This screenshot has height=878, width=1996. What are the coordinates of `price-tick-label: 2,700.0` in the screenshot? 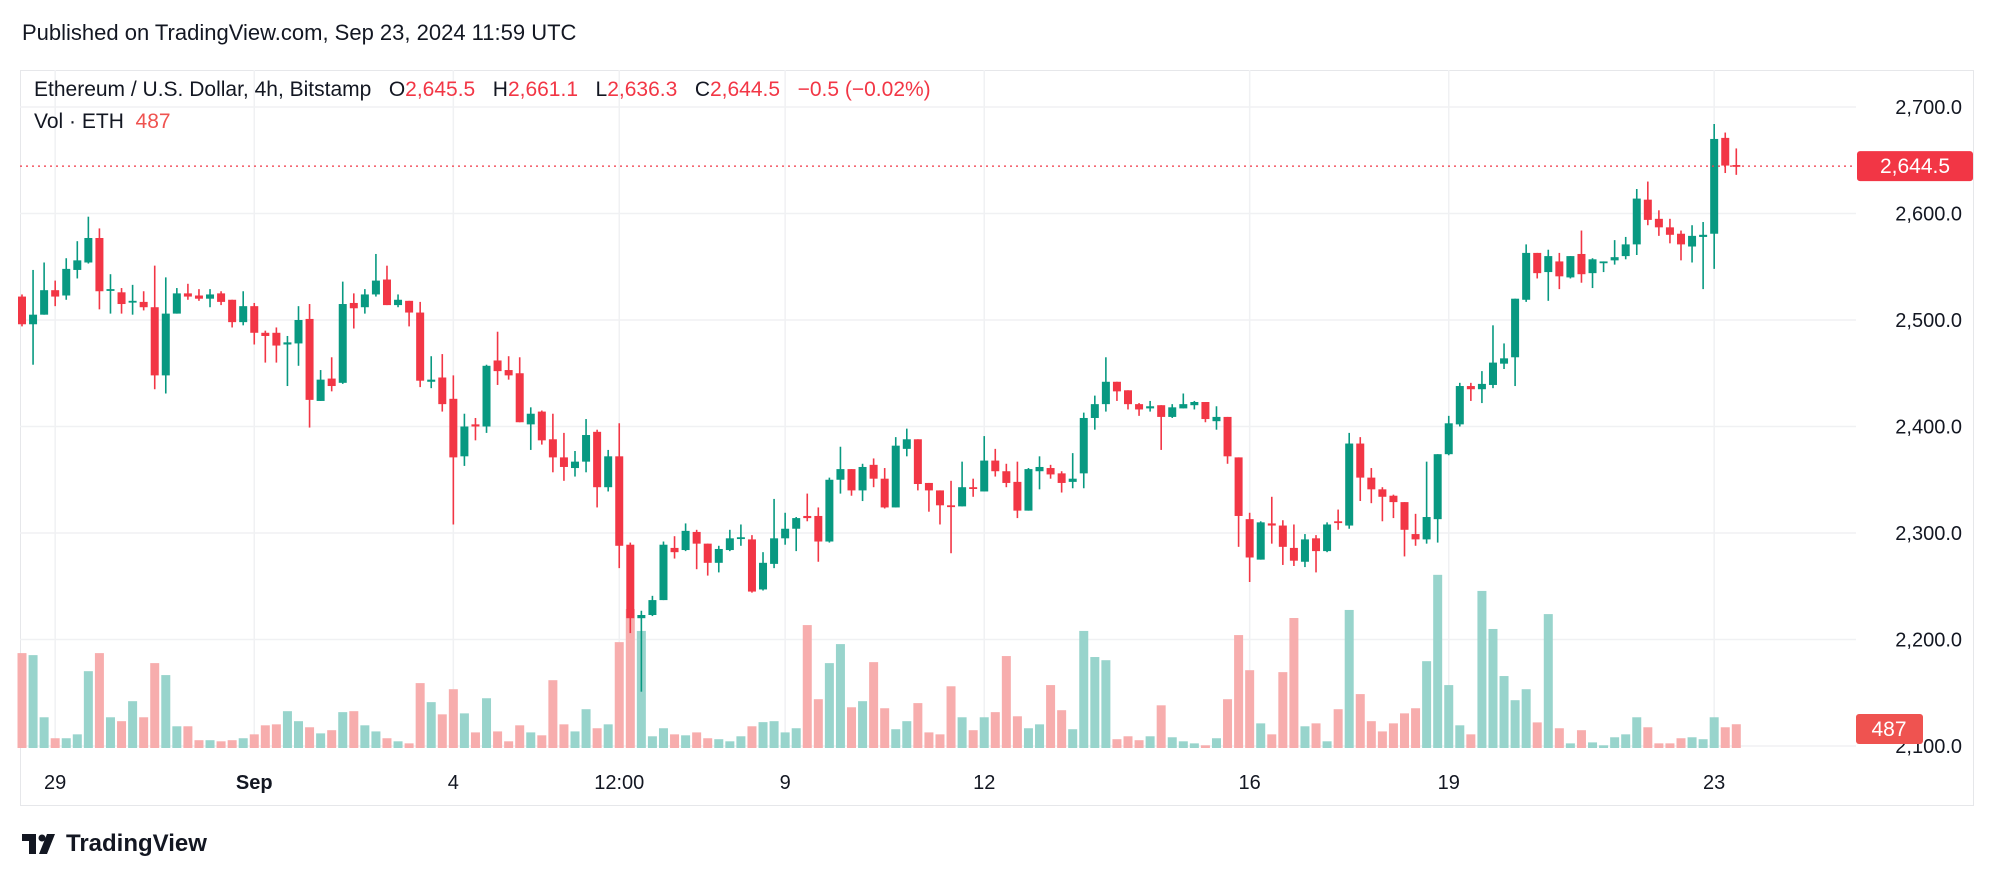 It's located at (1928, 108).